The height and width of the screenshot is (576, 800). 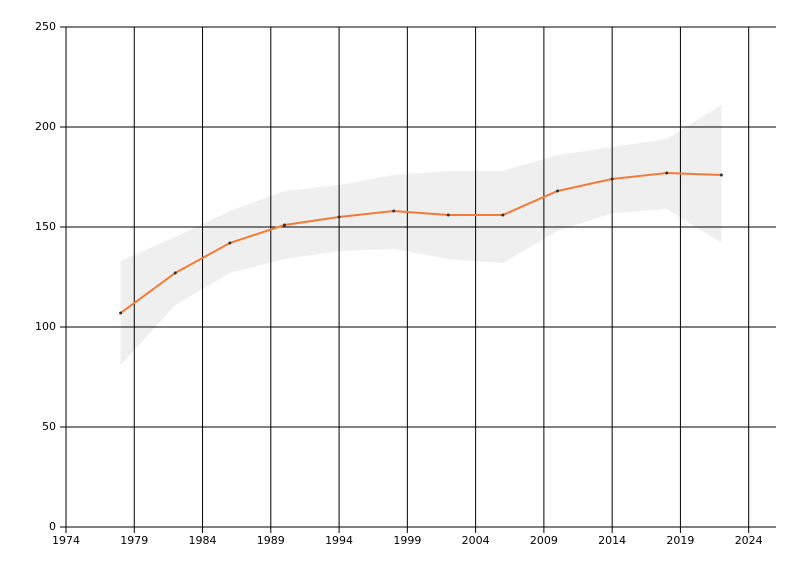 I want to click on x-tick-label: 1974, so click(x=66, y=540).